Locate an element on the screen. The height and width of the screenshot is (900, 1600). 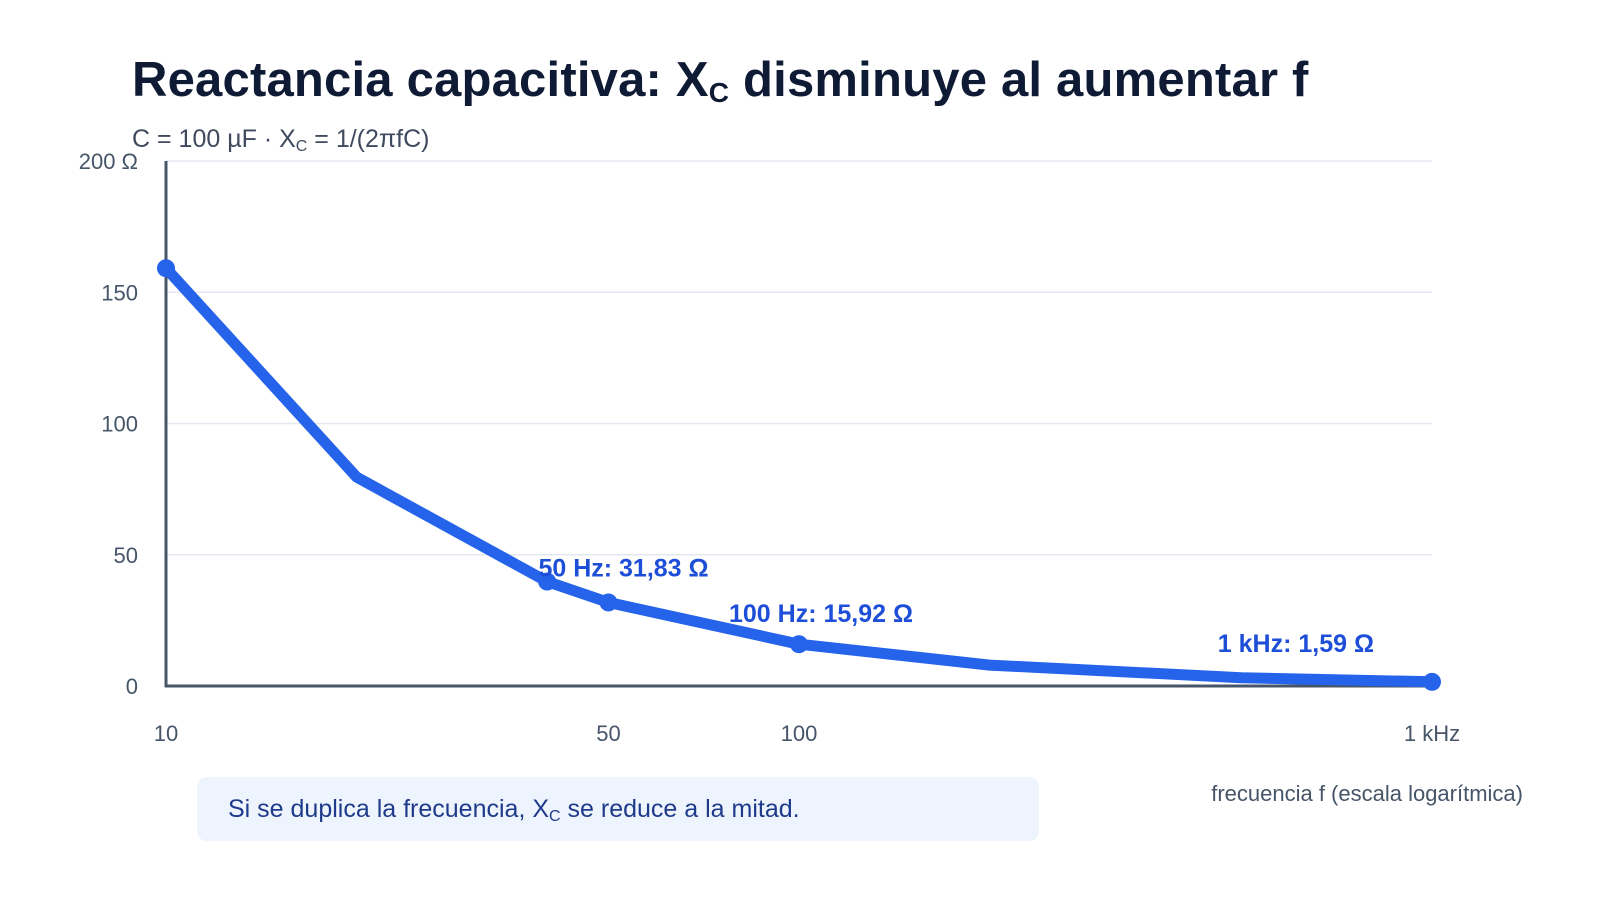
y-tick-label-3: 150 is located at coordinates (119, 292).